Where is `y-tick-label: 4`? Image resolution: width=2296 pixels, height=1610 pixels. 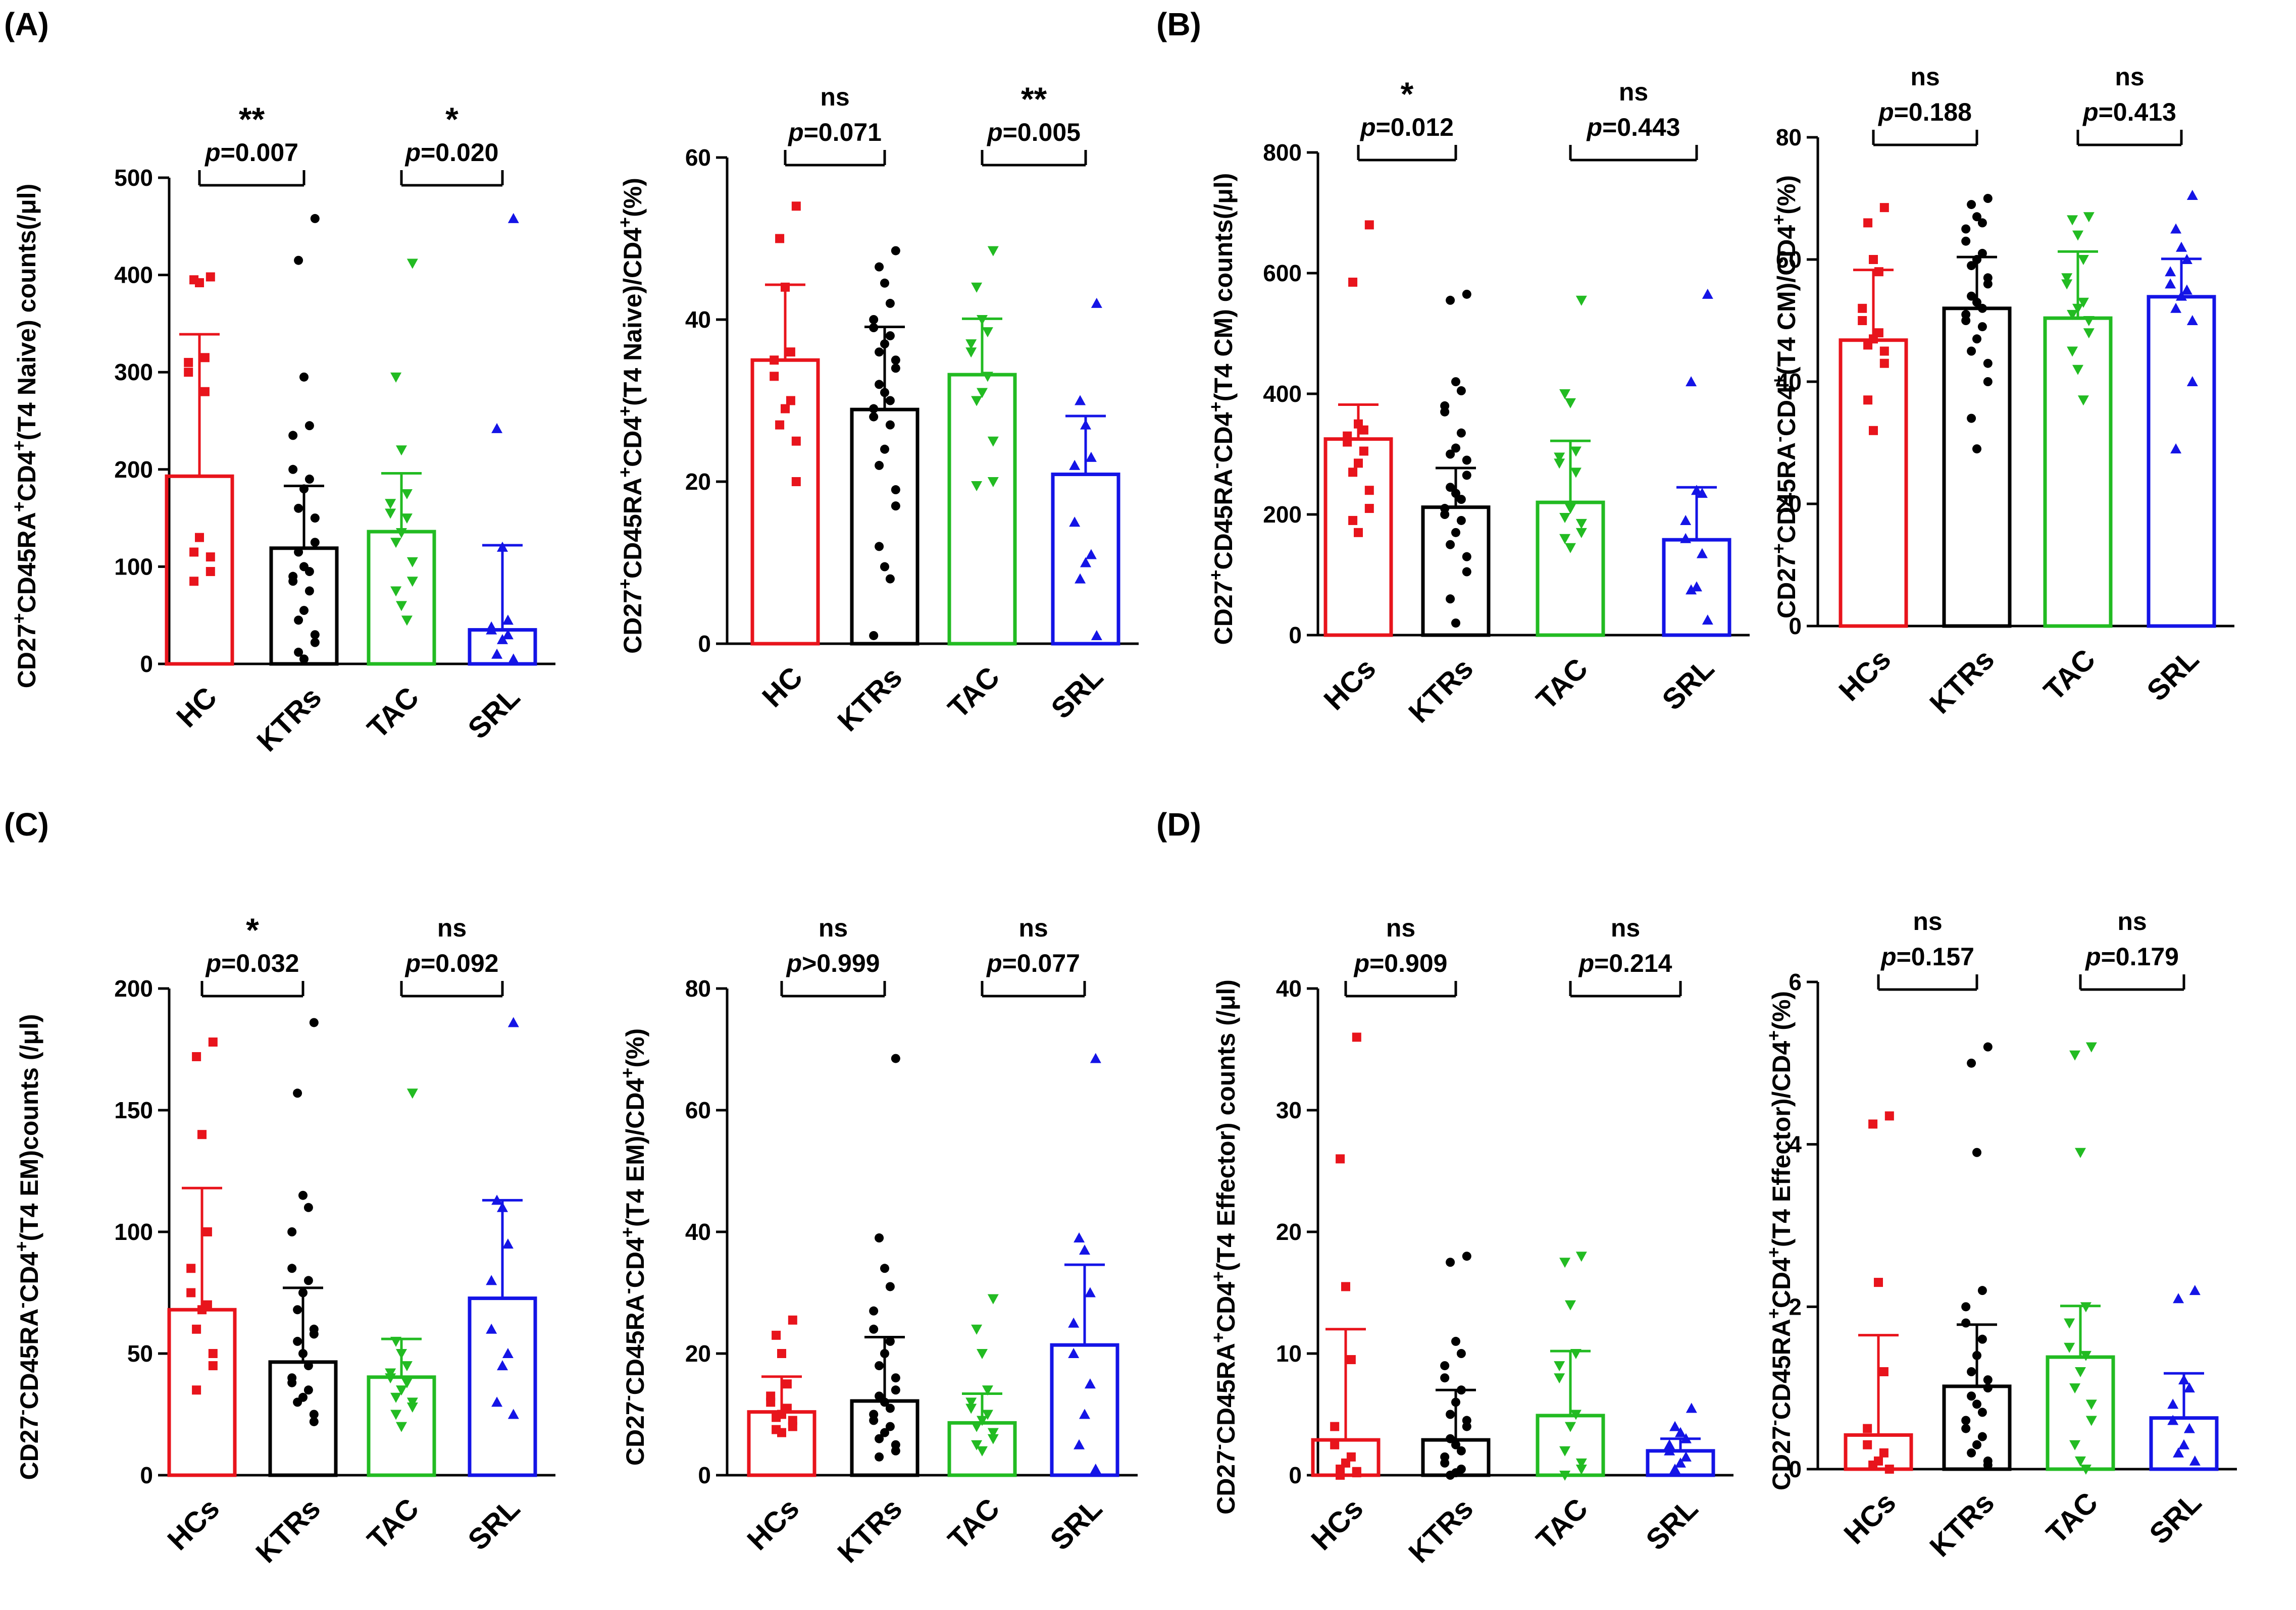 y-tick-label: 4 is located at coordinates (1795, 1144).